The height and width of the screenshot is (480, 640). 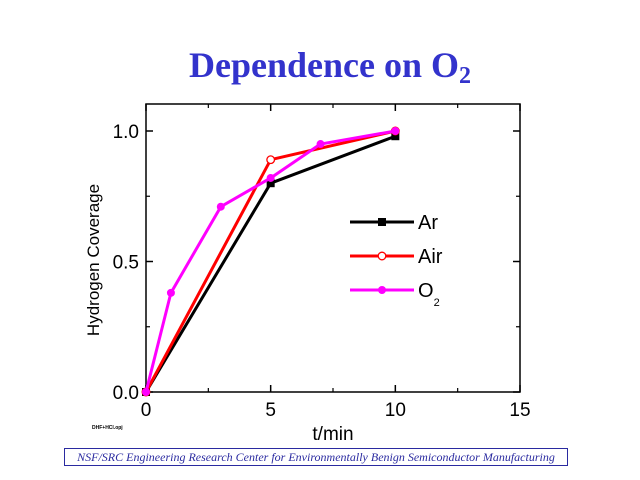 What do you see at coordinates (270, 410) in the screenshot?
I see `x-tick-label: 5` at bounding box center [270, 410].